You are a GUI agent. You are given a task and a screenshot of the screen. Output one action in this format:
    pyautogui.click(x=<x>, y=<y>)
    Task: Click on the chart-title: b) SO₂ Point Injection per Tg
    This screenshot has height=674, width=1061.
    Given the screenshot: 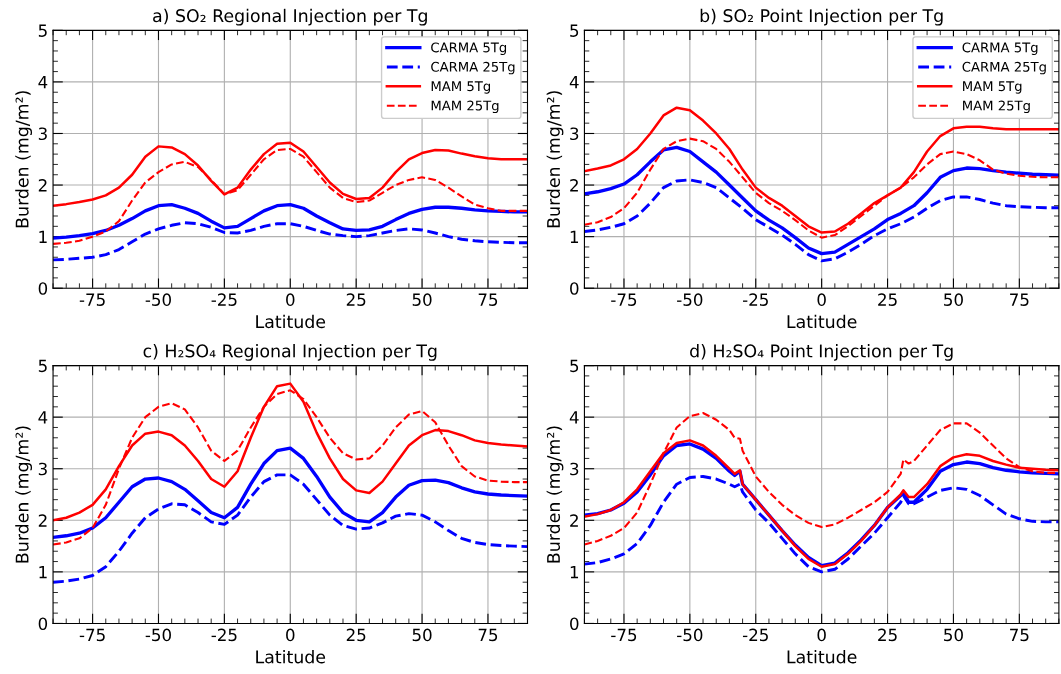 What is the action you would take?
    pyautogui.click(x=821, y=17)
    